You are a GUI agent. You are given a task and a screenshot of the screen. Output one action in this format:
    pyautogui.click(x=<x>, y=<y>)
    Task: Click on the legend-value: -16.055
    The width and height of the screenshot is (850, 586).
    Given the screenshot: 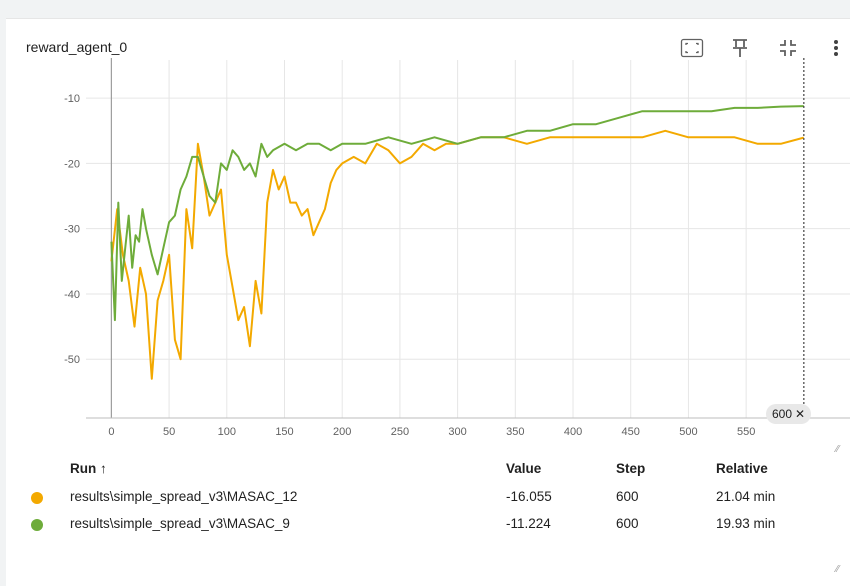 What is the action you would take?
    pyautogui.click(x=529, y=496)
    